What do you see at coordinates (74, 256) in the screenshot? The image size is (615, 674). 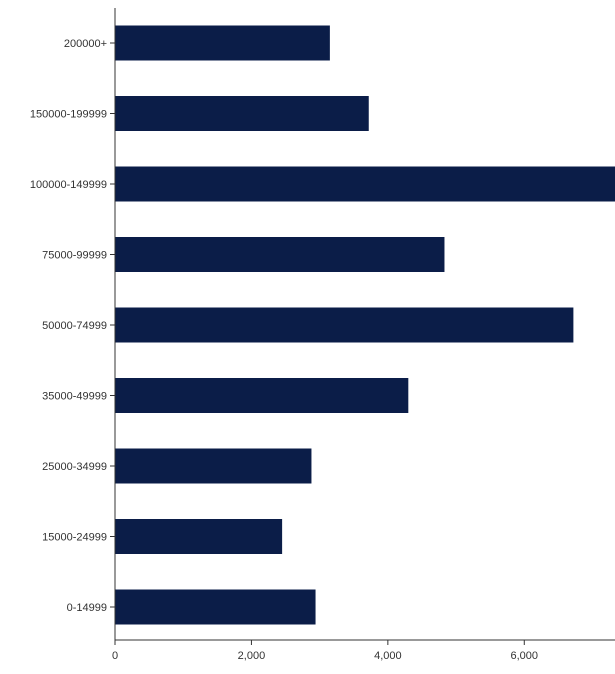 I see `y-tick-label: 75000-99999` at bounding box center [74, 256].